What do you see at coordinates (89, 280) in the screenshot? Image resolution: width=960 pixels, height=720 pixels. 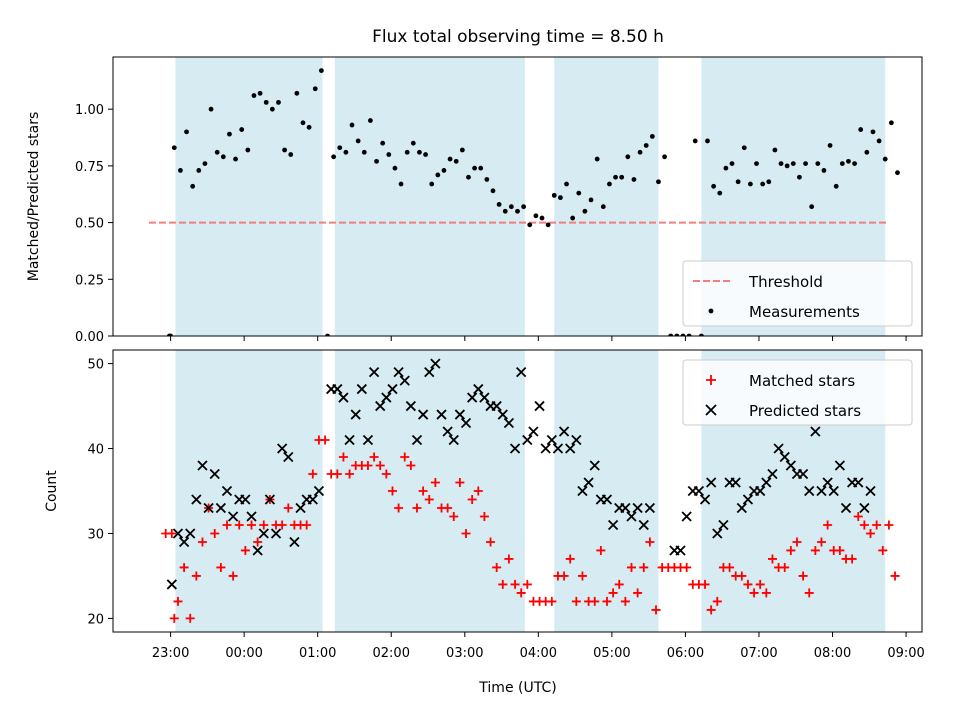 I see `y-tick-label: 0.25` at bounding box center [89, 280].